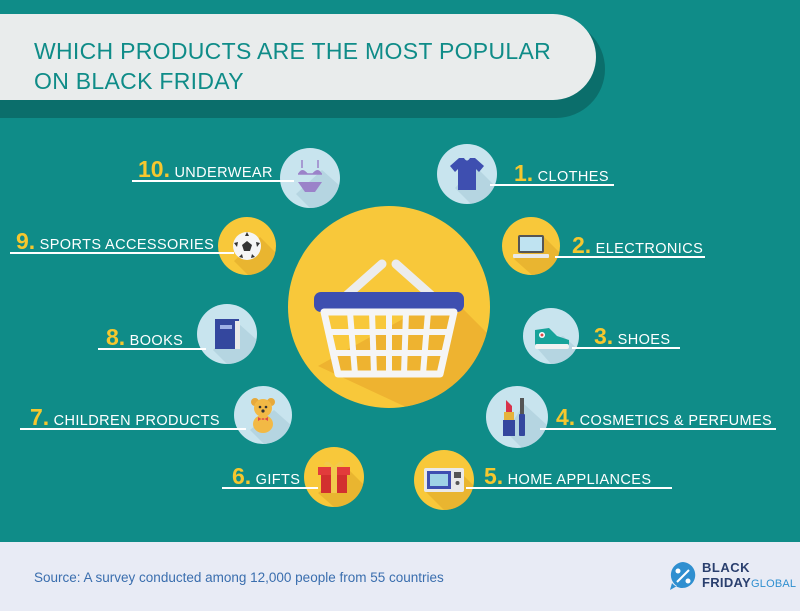  What do you see at coordinates (630, 257) in the screenshot?
I see `item-2-underline` at bounding box center [630, 257].